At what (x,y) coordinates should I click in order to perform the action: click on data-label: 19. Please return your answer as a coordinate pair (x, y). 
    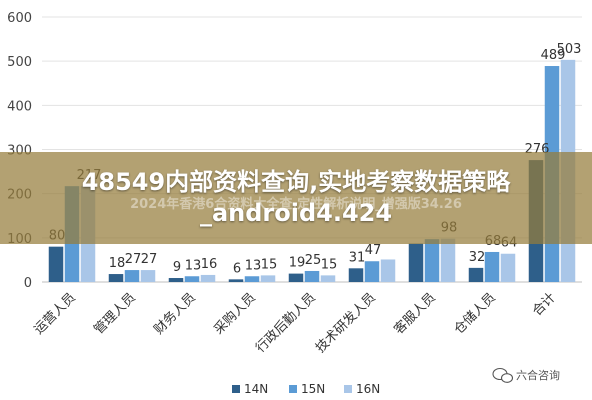
    Looking at the image, I should click on (297, 263).